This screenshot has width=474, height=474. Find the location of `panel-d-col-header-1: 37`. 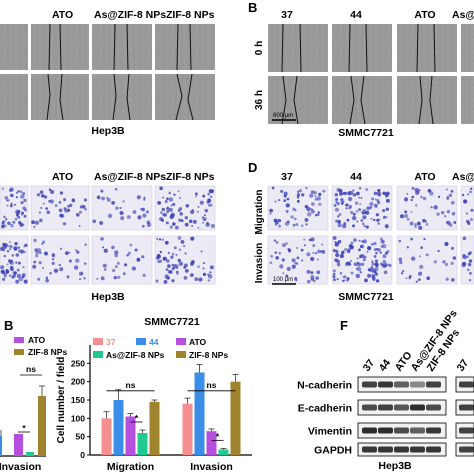

panel-d-col-header-1: 37 is located at coordinates (287, 177).